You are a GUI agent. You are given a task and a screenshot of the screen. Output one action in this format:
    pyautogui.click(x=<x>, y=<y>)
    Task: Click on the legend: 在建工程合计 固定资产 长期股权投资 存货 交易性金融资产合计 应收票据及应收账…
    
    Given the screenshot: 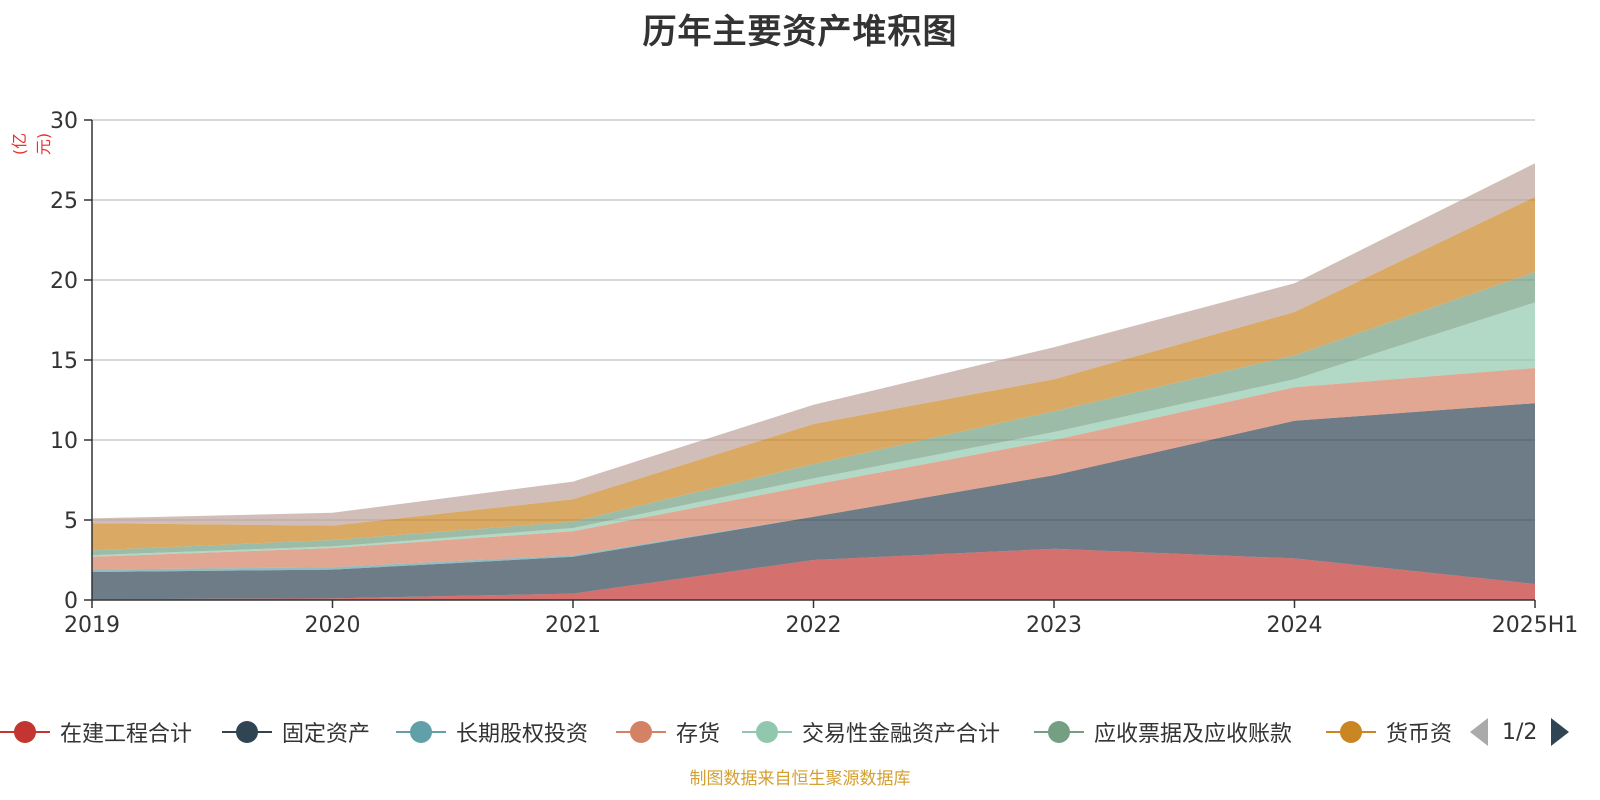 What is the action you would take?
    pyautogui.click(x=800, y=732)
    